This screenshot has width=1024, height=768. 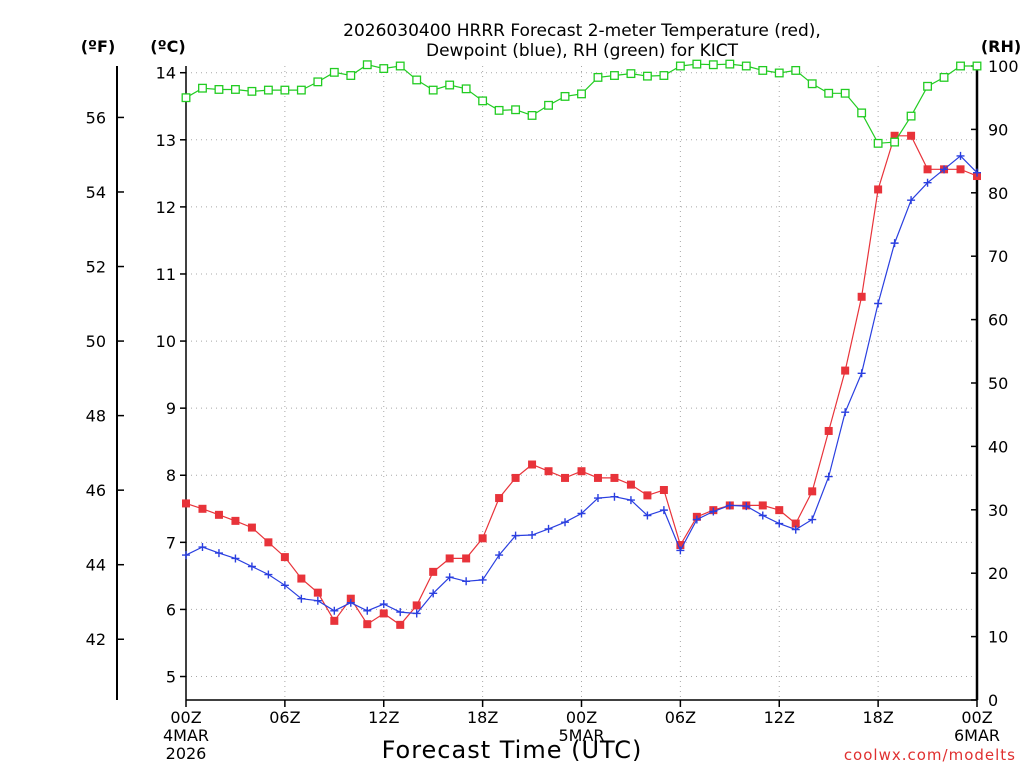 What do you see at coordinates (96, 117) in the screenshot?
I see `fahrenheit-tick-label: 56` at bounding box center [96, 117].